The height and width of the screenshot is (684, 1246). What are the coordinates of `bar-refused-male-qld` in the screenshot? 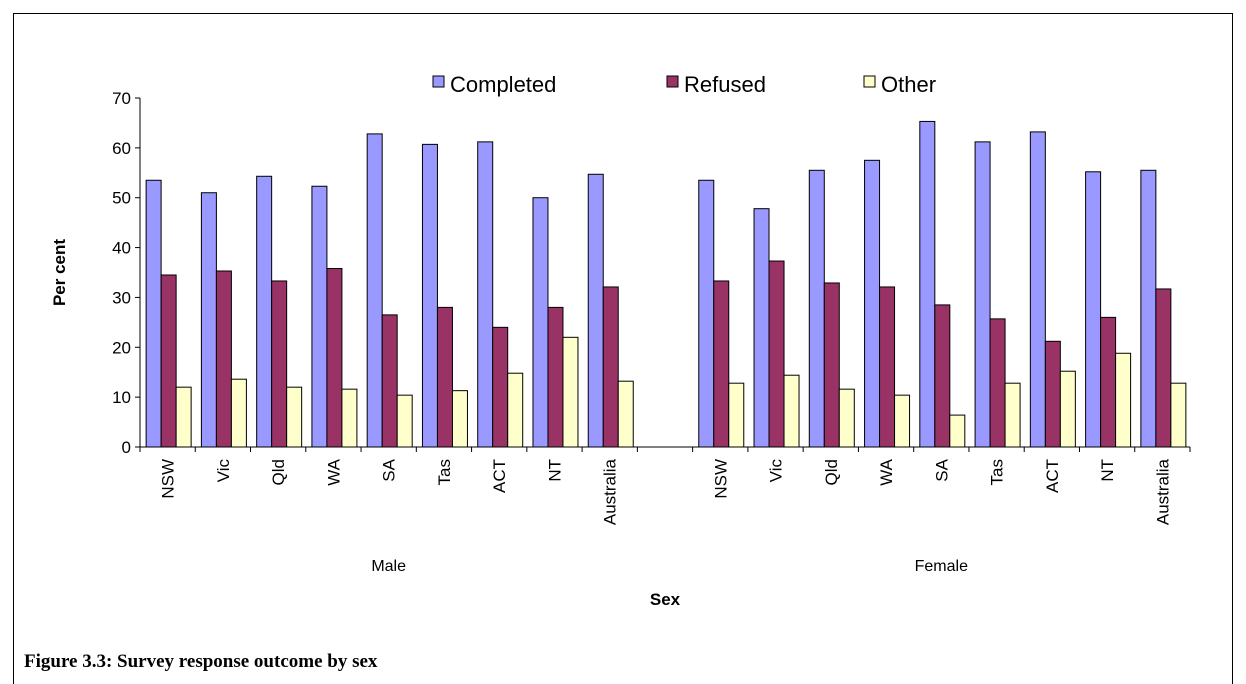 It's located at (279, 364).